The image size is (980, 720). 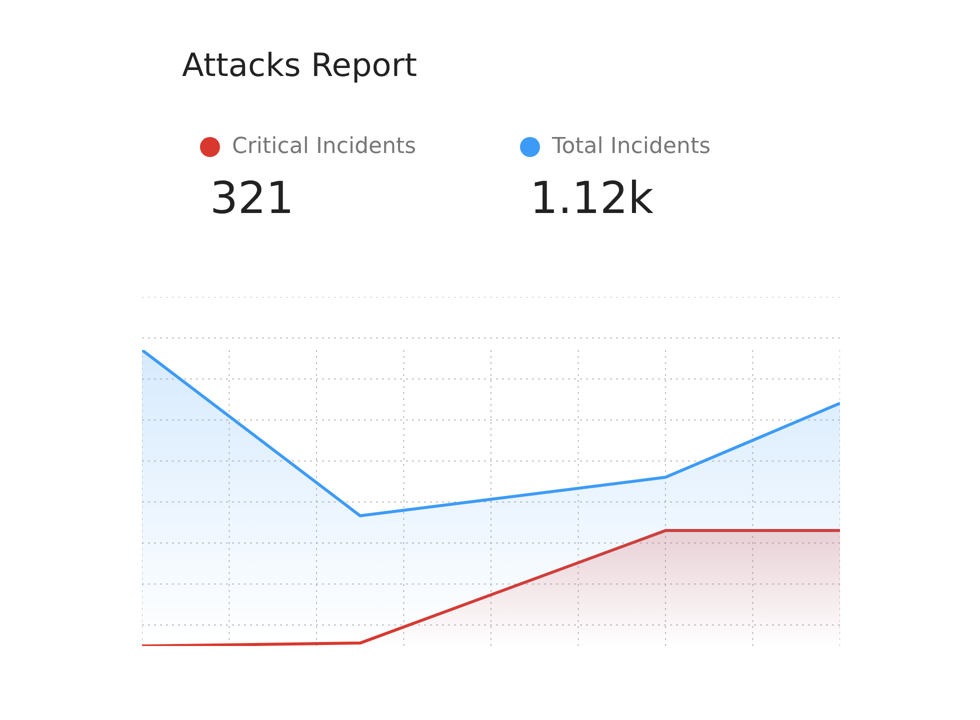 What do you see at coordinates (592, 198) in the screenshot?
I see `text: 1.12k` at bounding box center [592, 198].